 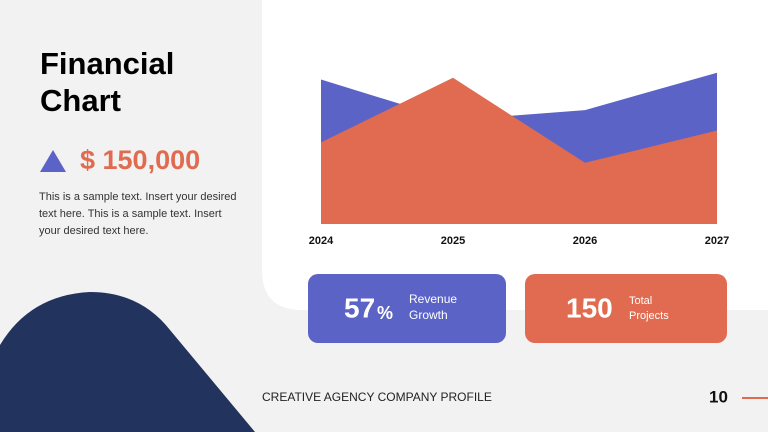 I want to click on x-tick-label: 2024, so click(x=321, y=241).